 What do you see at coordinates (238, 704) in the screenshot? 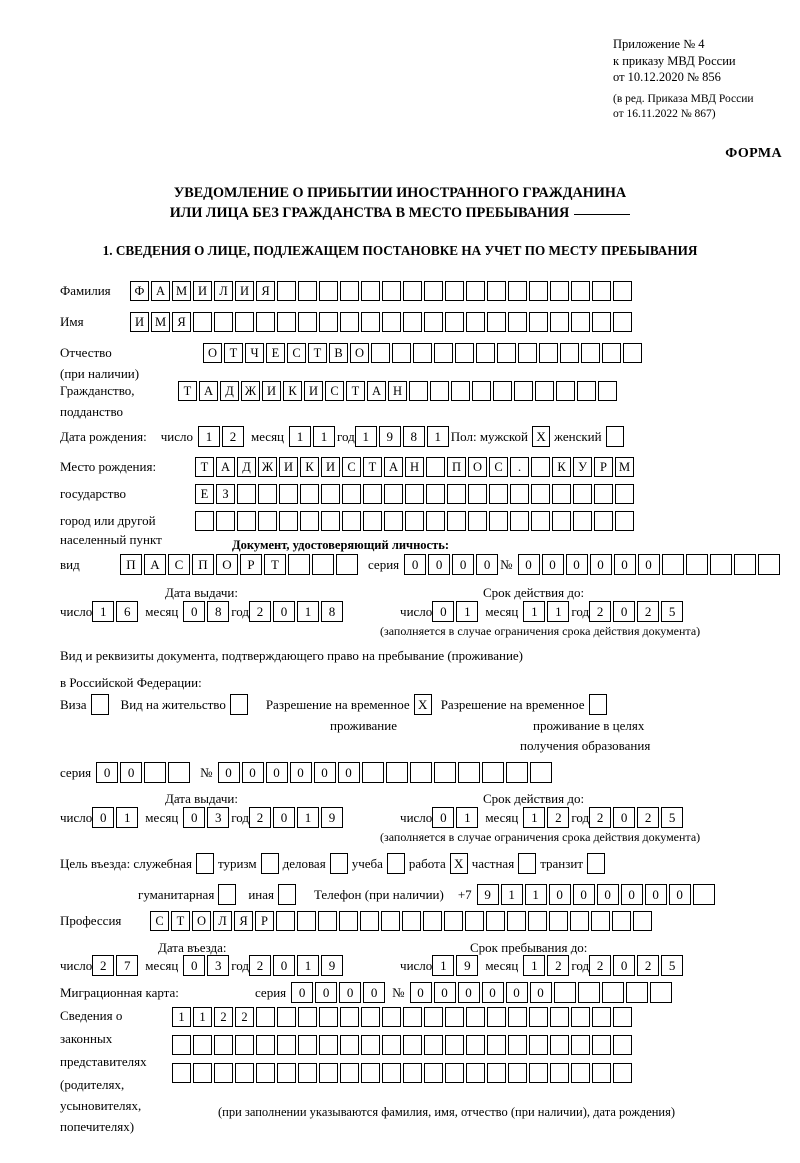
I see `checkbox-residence-permit` at bounding box center [238, 704].